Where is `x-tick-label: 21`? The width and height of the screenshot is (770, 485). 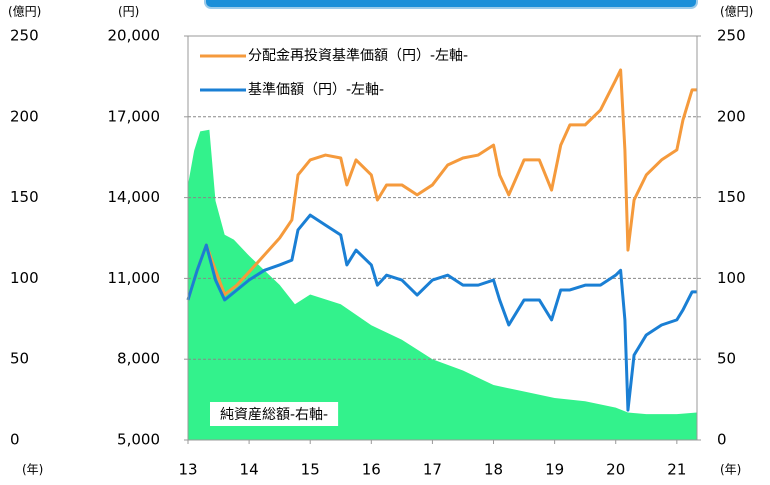 x-tick-label: 21 is located at coordinates (676, 470).